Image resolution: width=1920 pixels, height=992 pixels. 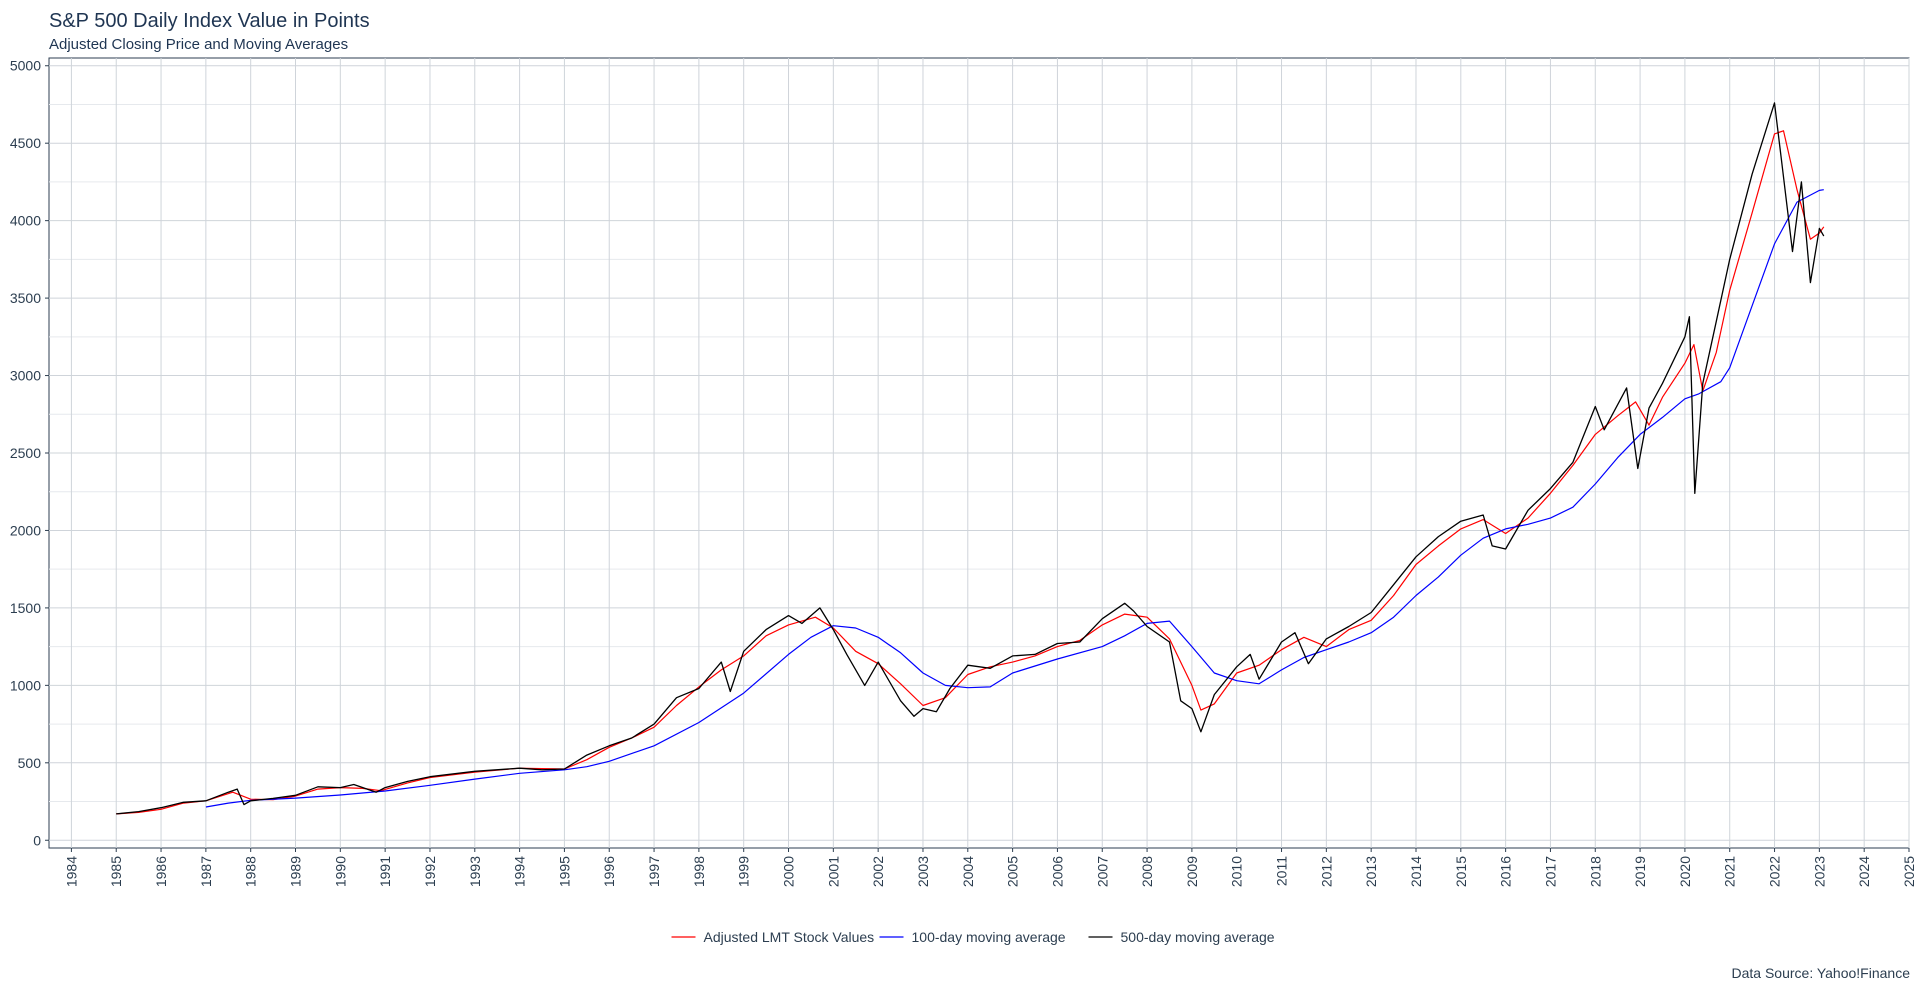 I want to click on x-tick-label: 1988, so click(x=251, y=871).